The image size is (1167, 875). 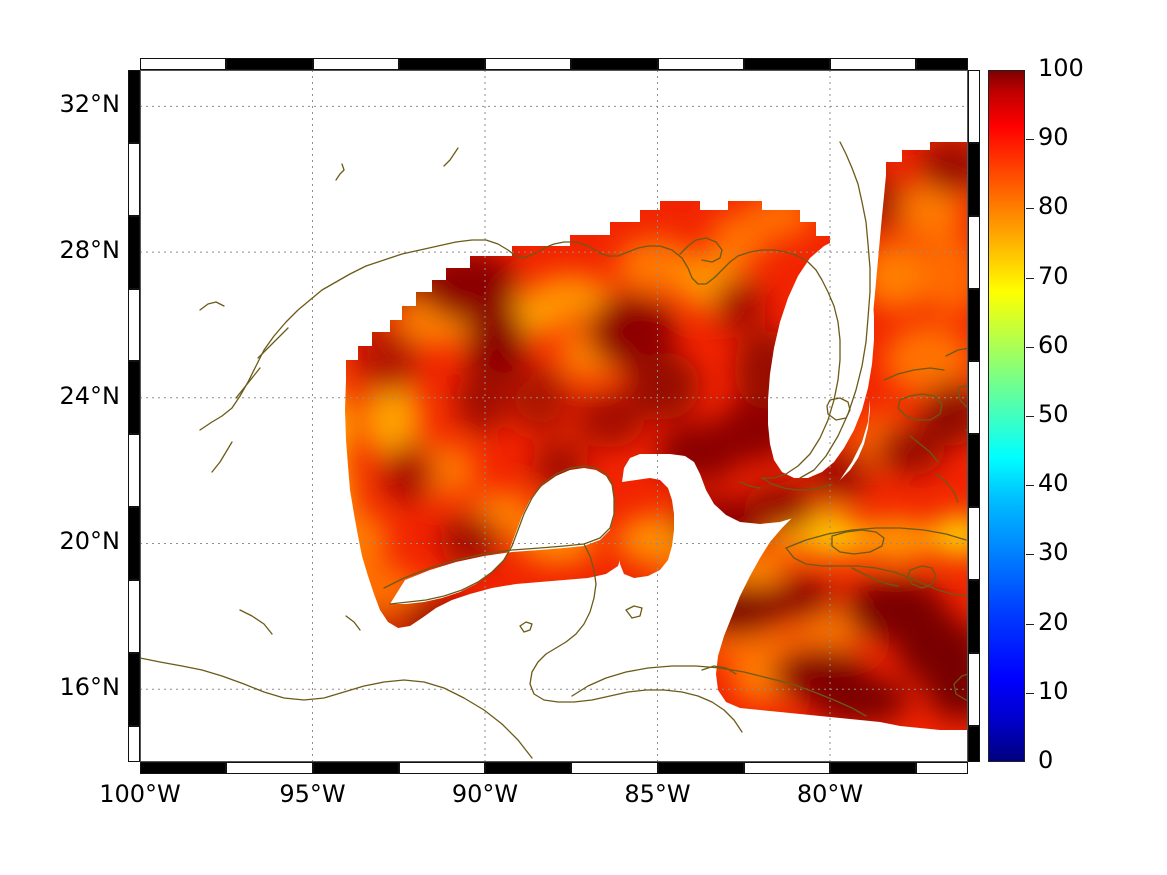 What do you see at coordinates (90, 395) in the screenshot?
I see `lat-tick-label: 24°N` at bounding box center [90, 395].